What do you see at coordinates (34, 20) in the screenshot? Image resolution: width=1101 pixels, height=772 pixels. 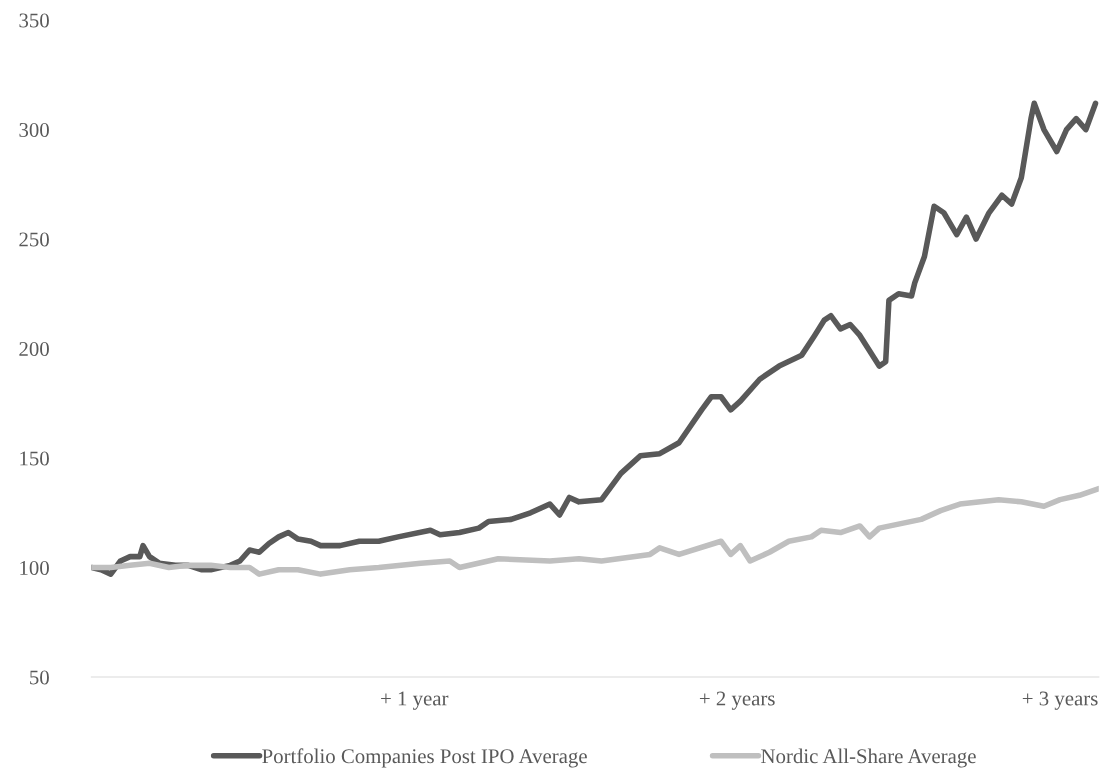 I see `y-tick-label: 350` at bounding box center [34, 20].